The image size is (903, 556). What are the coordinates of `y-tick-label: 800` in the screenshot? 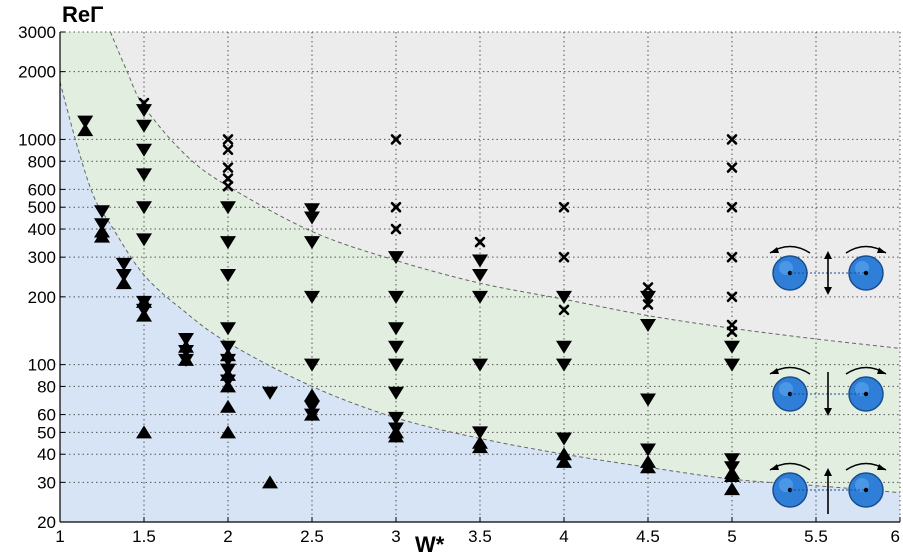 It's located at (42, 161).